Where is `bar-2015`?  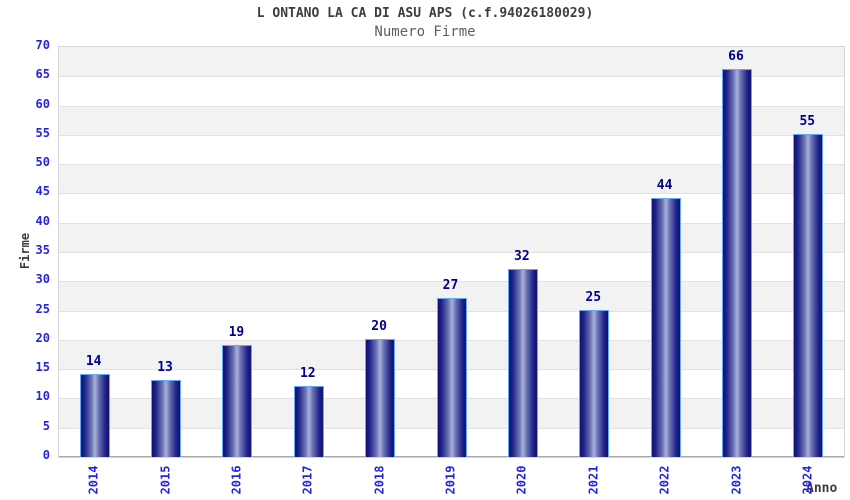
bar-2015 is located at coordinates (166, 418).